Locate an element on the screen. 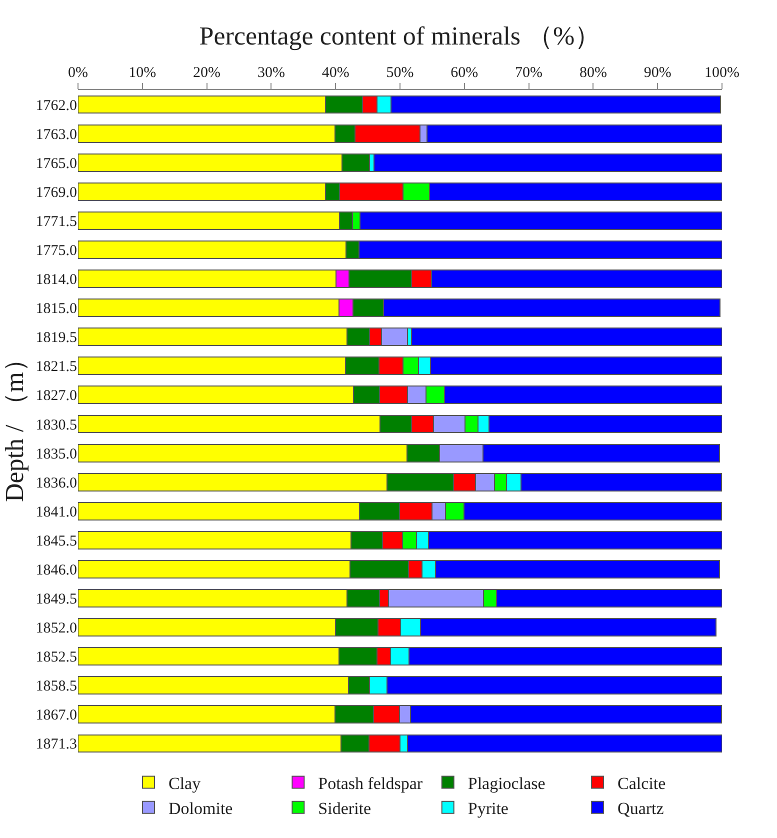 The image size is (777, 838). y-tick-label: 1852.0 is located at coordinates (56, 628).